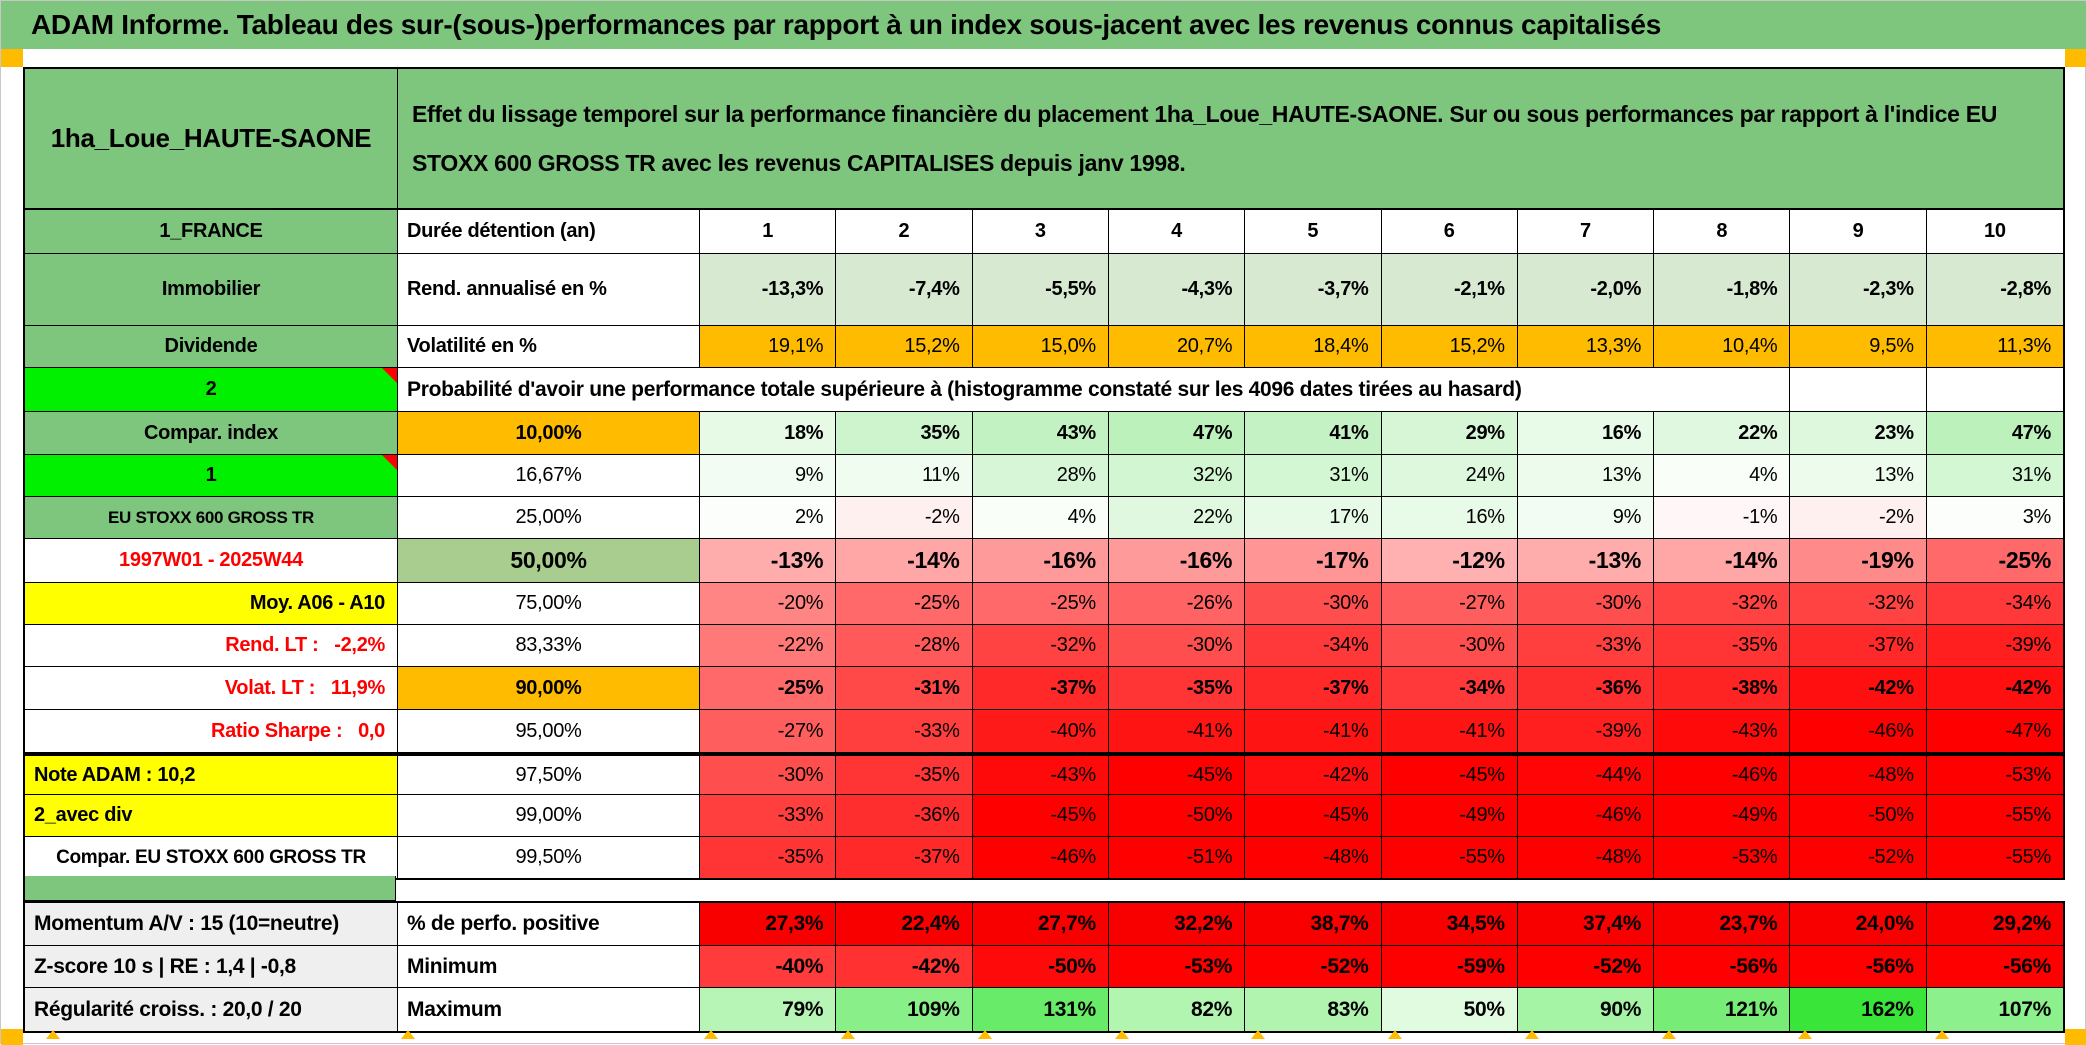  What do you see at coordinates (1586, 232) in the screenshot?
I see `value-cell: 7` at bounding box center [1586, 232].